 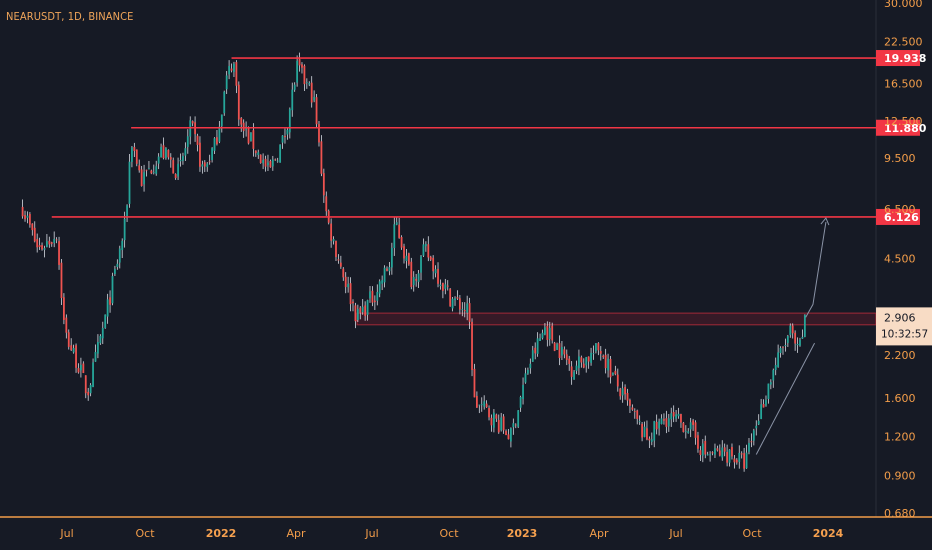 What do you see at coordinates (901, 217) in the screenshot?
I see `level-tag-label: 6.126` at bounding box center [901, 217].